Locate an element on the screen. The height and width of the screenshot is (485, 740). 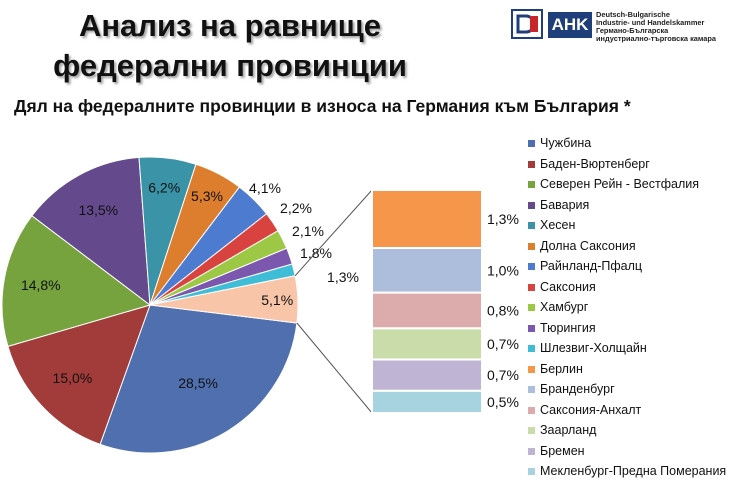
legend-label: Бавария is located at coordinates (565, 204).